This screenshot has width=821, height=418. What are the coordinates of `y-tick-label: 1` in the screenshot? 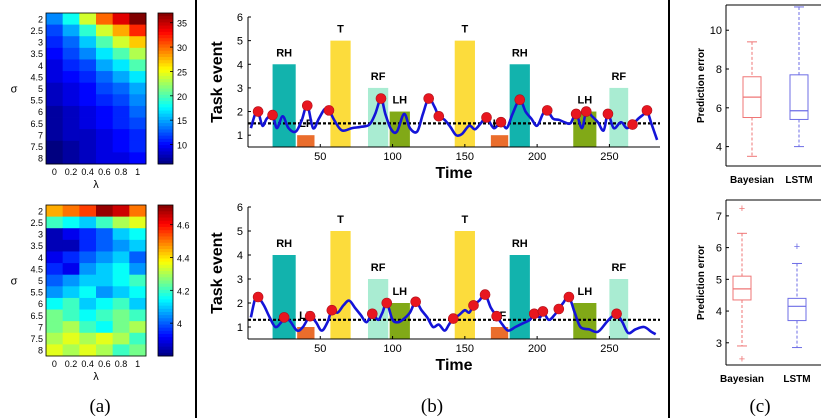 It's located at (240, 136).